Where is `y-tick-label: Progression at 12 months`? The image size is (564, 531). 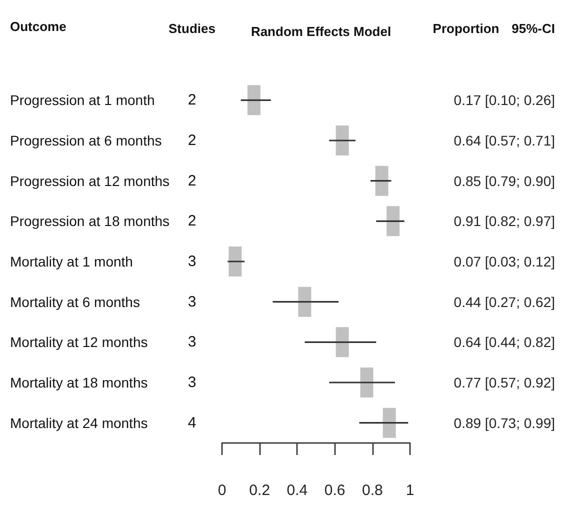
y-tick-label: Progression at 12 months is located at coordinates (90, 180).